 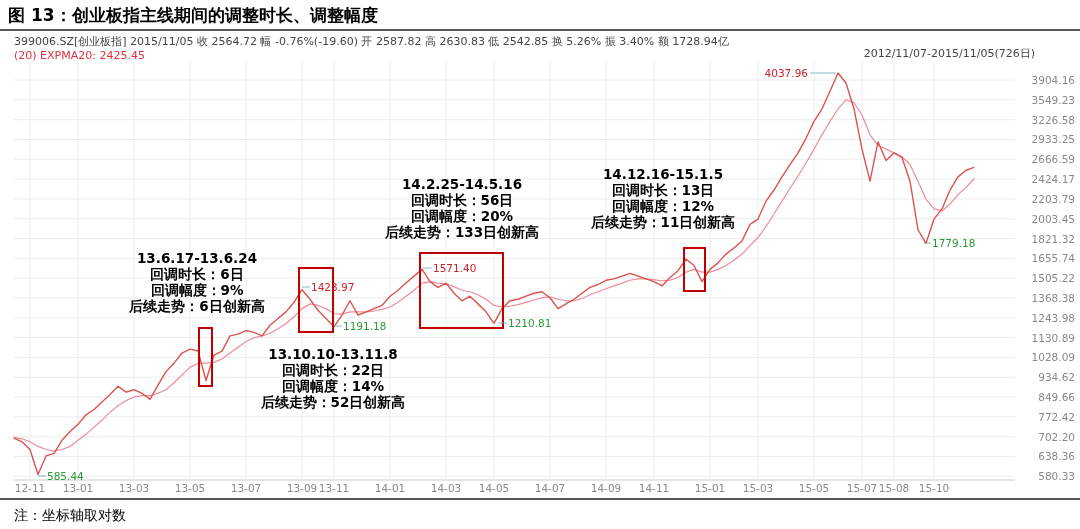 What do you see at coordinates (1053, 80) in the screenshot?
I see `y-tick-label: 3904.16` at bounding box center [1053, 80].